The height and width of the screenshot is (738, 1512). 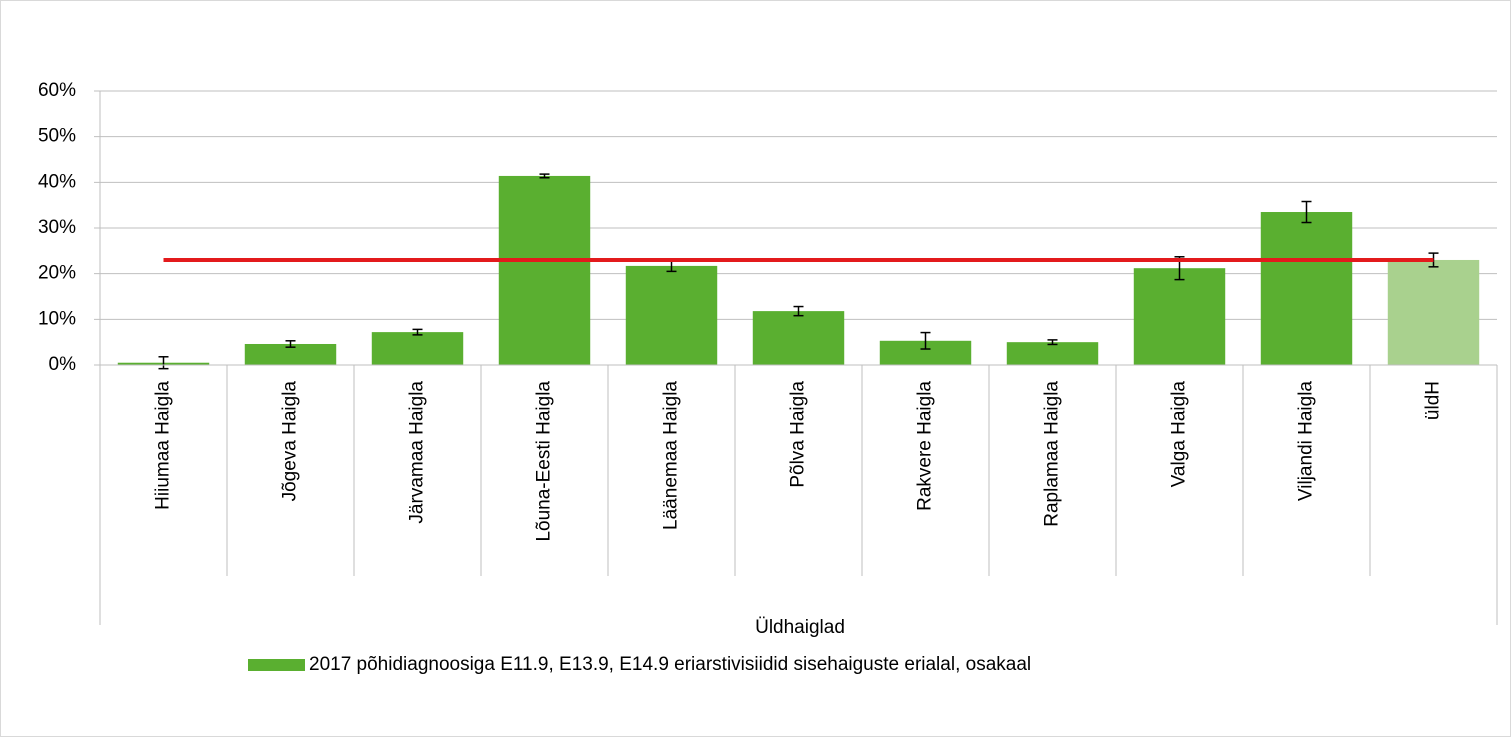 What do you see at coordinates (63, 364) in the screenshot?
I see `y-tick-label: 0%` at bounding box center [63, 364].